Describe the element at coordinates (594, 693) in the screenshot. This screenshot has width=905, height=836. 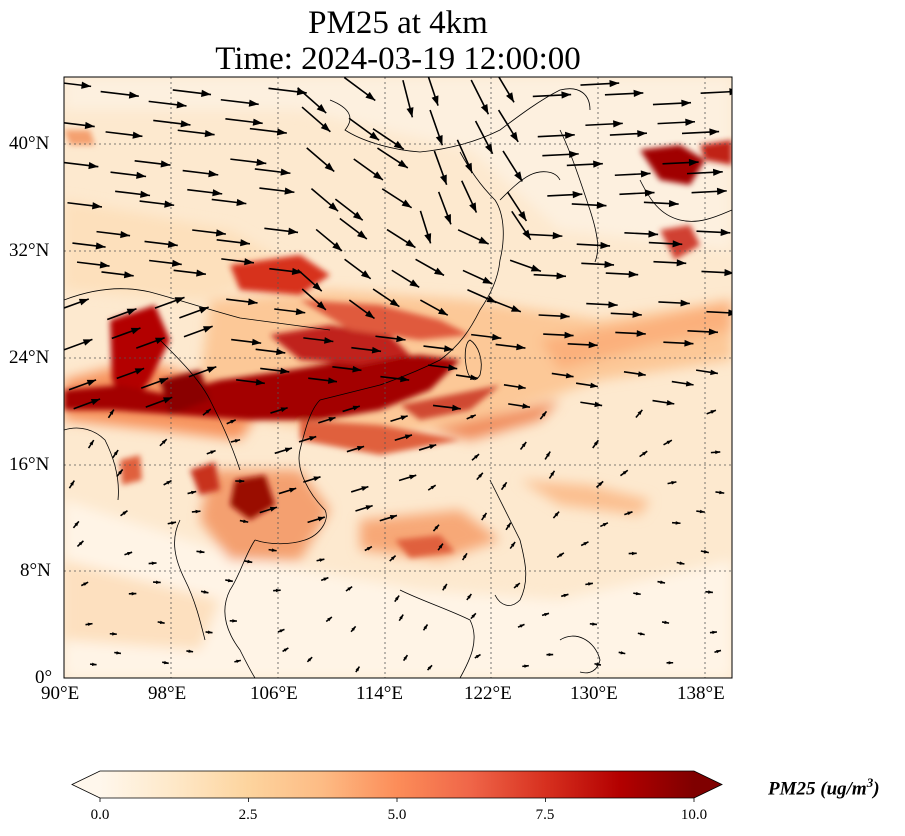
I see `x-tick-label: 130°E` at that location.